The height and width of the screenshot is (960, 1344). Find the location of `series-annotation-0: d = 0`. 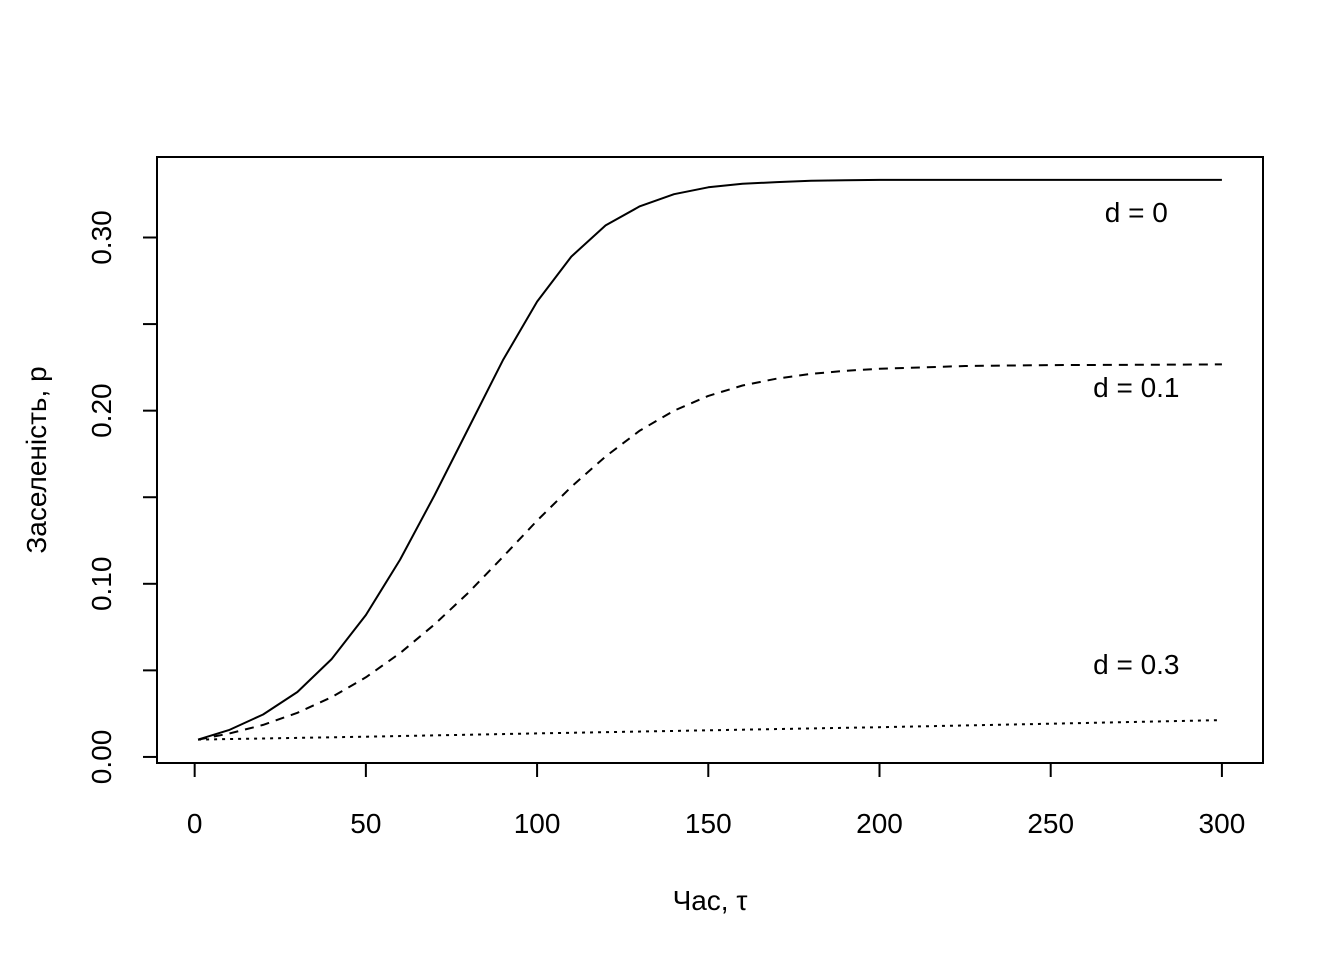

series-annotation-0: d = 0 is located at coordinates (1136, 212).